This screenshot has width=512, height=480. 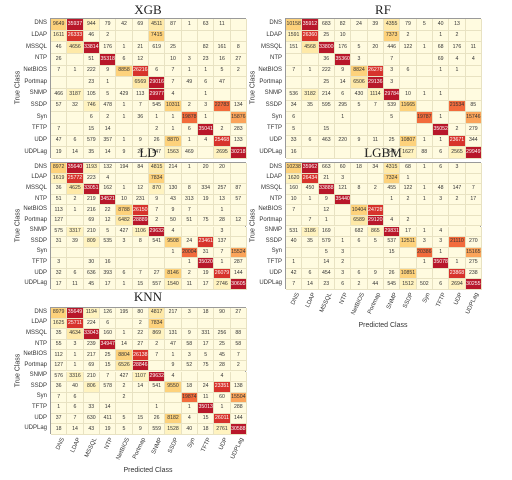 I want to click on heatmap-cell: 194, so click(x=124, y=168).